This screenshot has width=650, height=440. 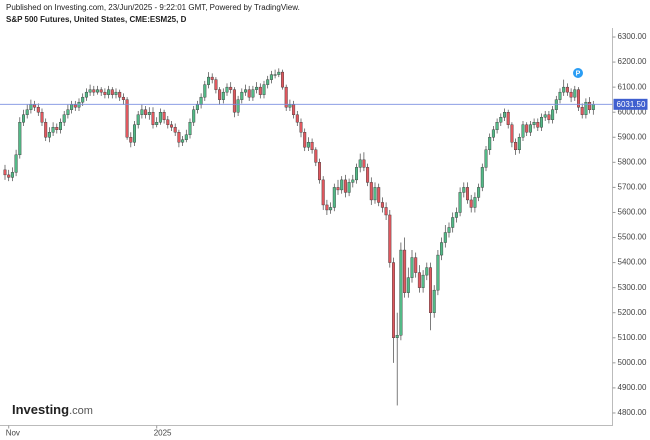 I want to click on y-tick-label: 5700.00, so click(x=632, y=187).